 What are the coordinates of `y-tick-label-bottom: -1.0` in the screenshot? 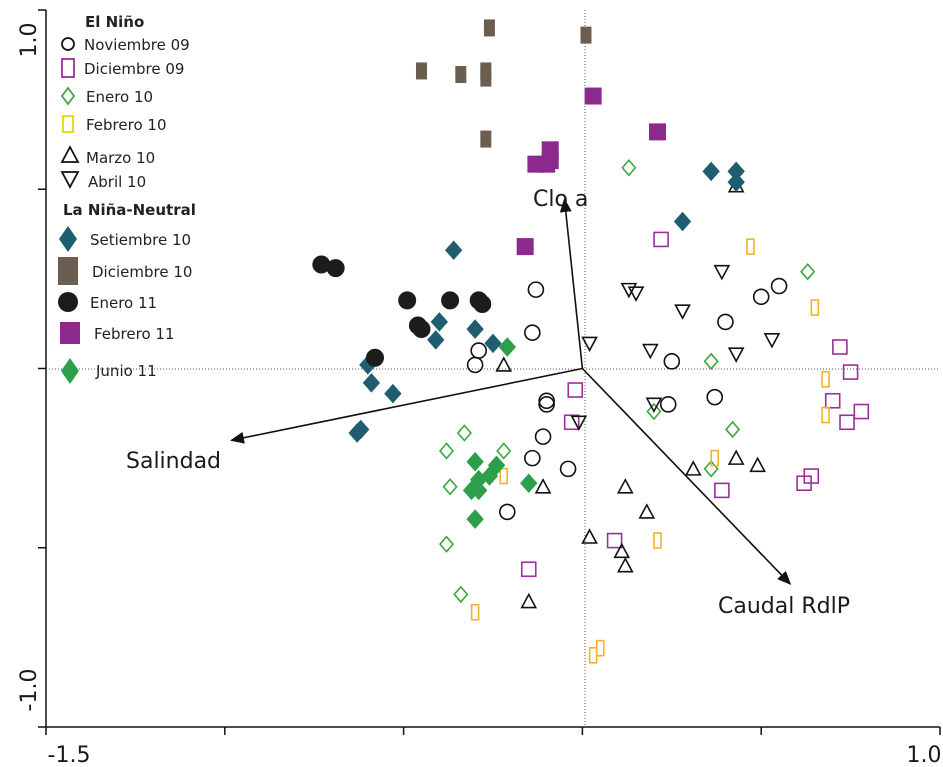 It's located at (29, 690).